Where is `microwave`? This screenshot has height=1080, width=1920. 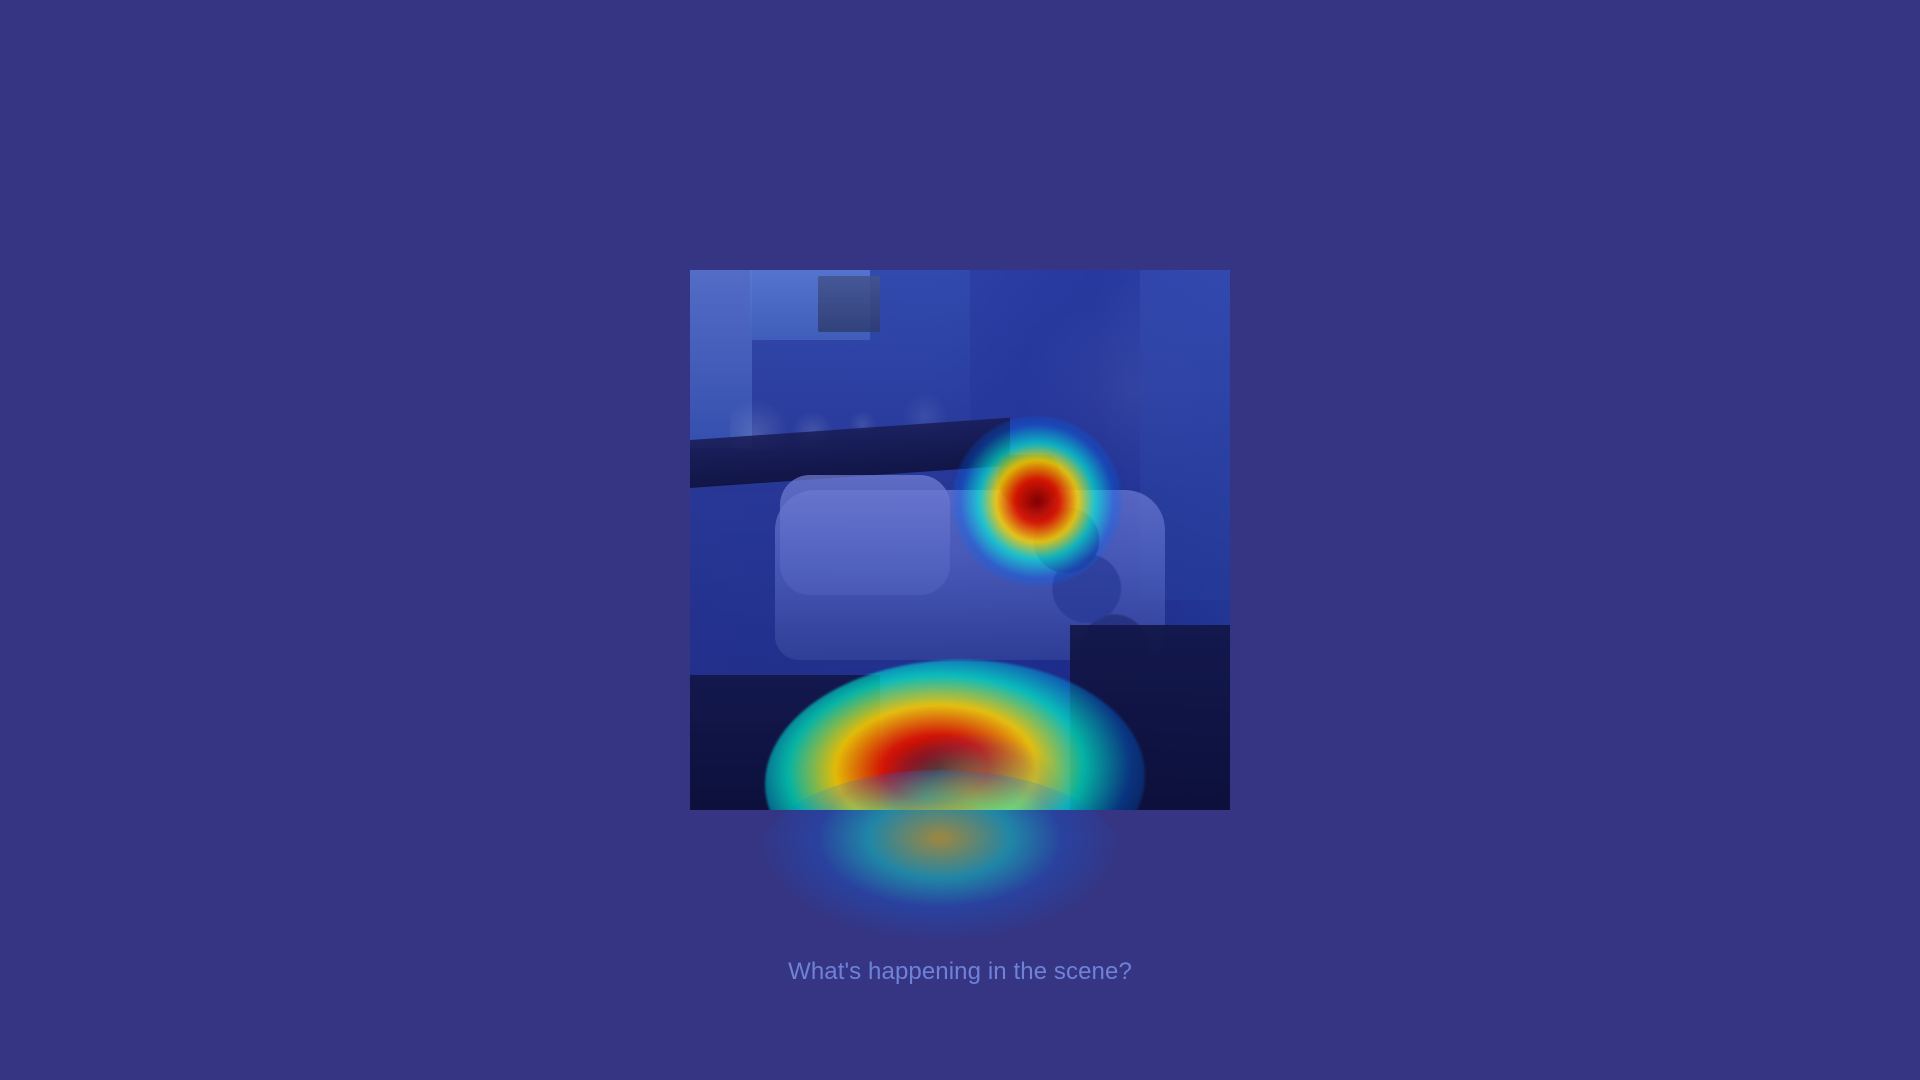 microwave is located at coordinates (849, 304).